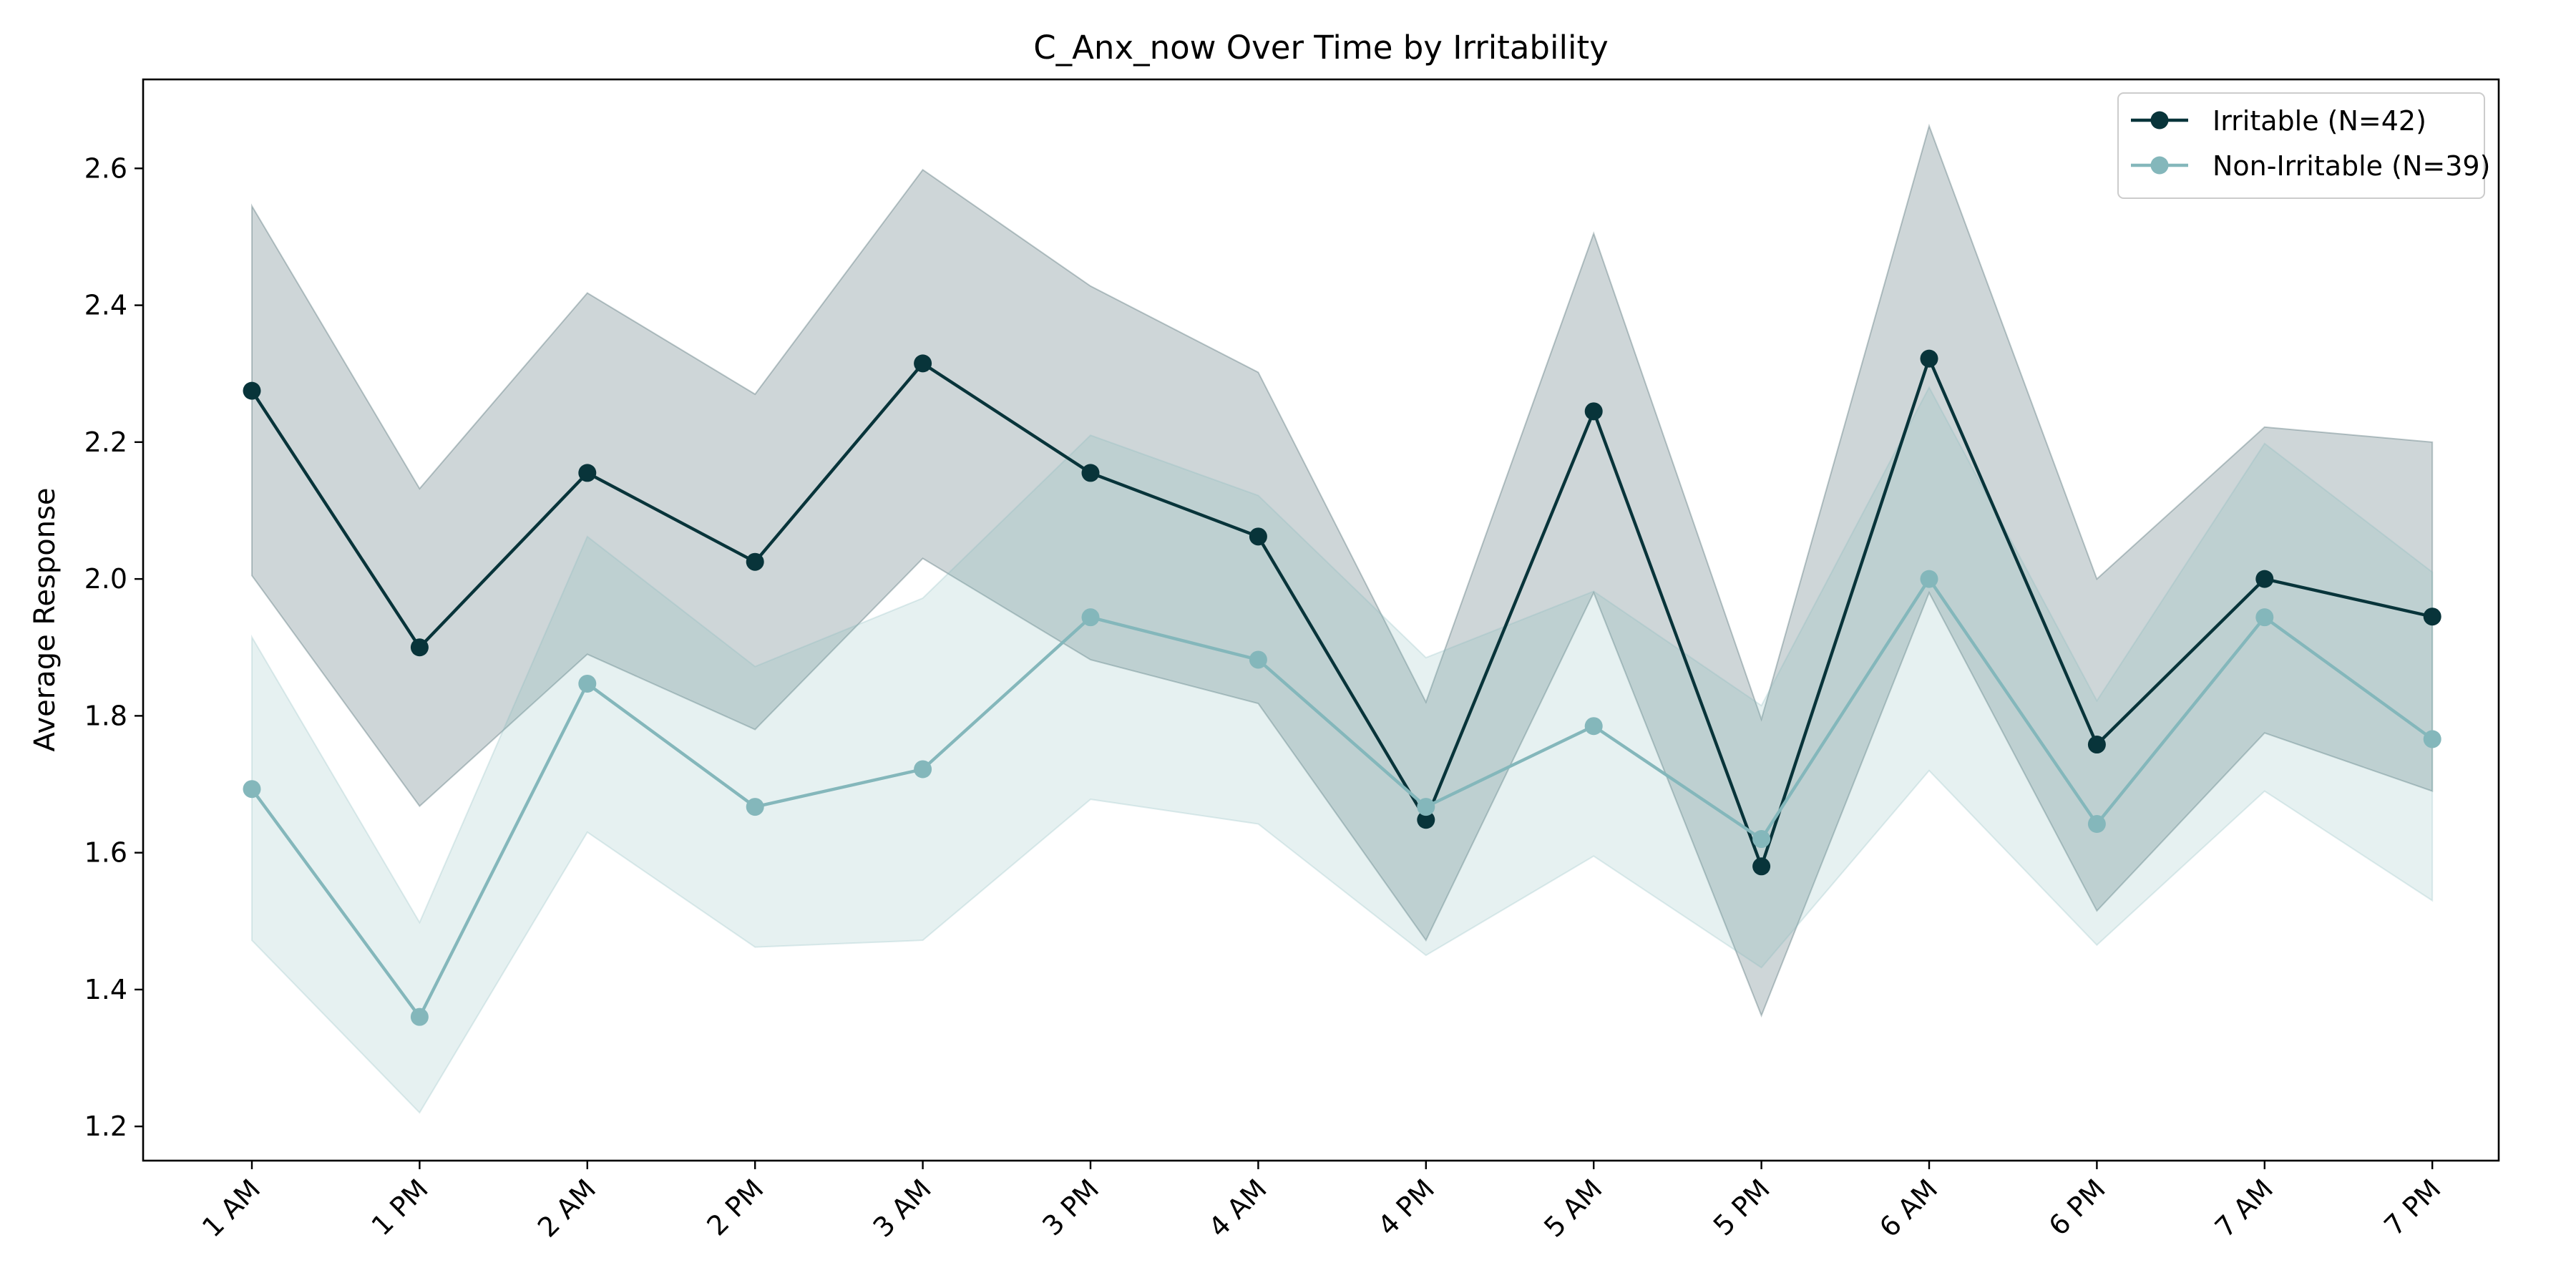 This screenshot has width=2576, height=1288. I want to click on point-series-2-5-pm, so click(1761, 839).